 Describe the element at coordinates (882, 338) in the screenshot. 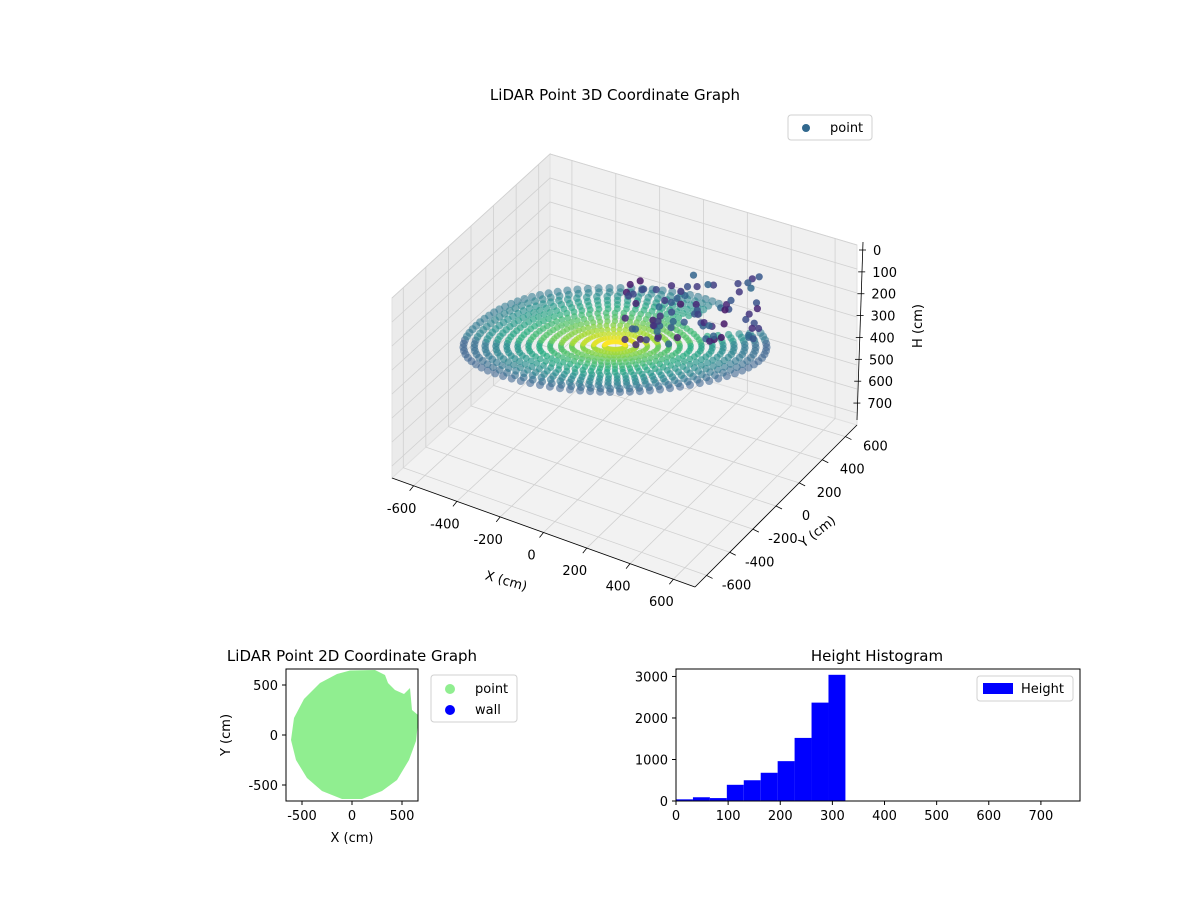

I see `tick-label-z: 400` at that location.